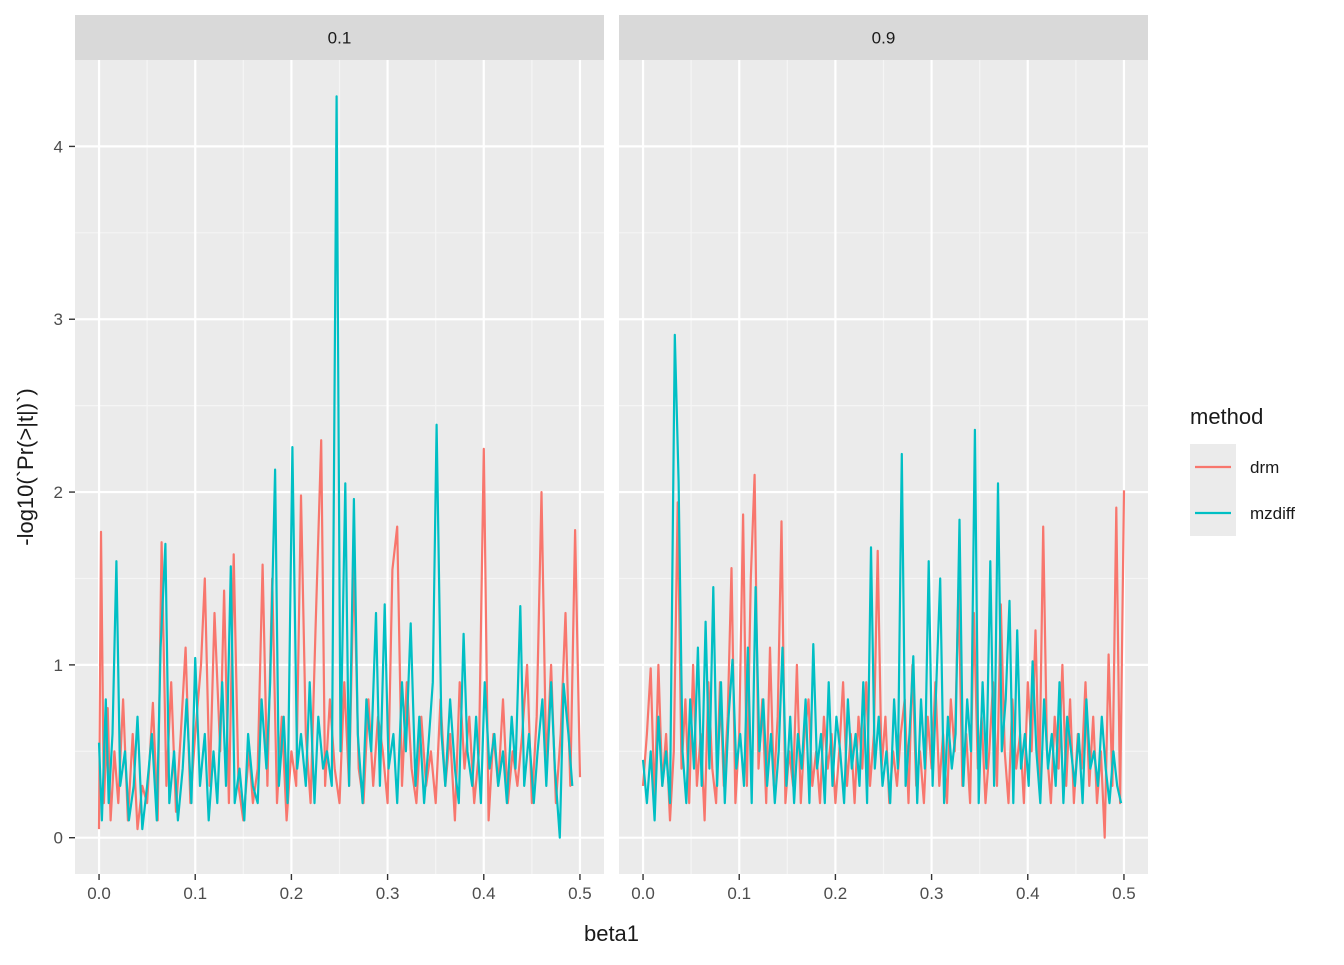  I want to click on y-tick-label: 2, so click(58, 492).